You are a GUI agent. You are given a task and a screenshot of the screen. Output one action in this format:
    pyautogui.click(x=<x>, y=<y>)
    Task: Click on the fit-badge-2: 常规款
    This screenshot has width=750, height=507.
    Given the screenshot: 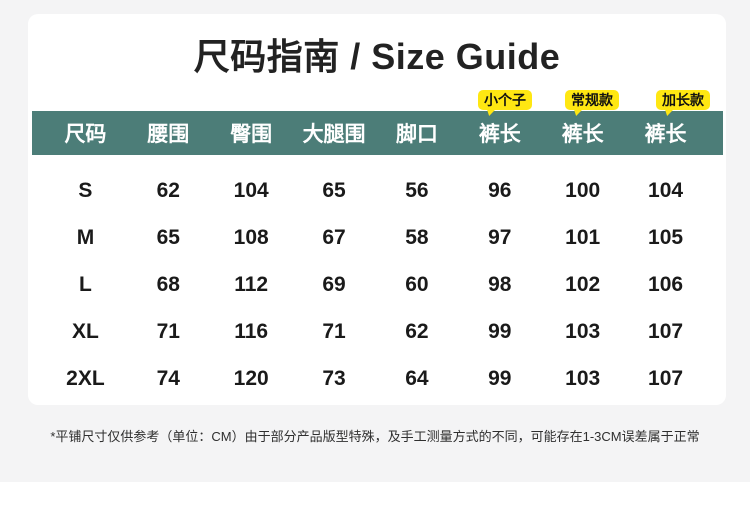 What is the action you would take?
    pyautogui.click(x=592, y=100)
    